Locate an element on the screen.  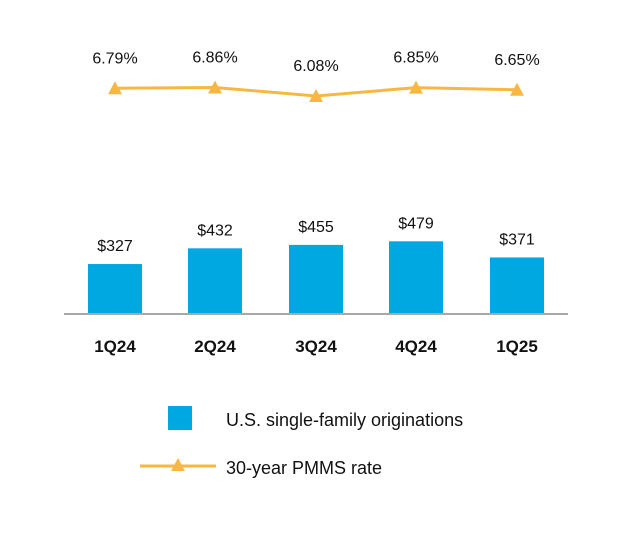
x-axis-tick-labels: 1Q24 2Q24 3Q24 4Q24 1Q25 is located at coordinates (316, 346).